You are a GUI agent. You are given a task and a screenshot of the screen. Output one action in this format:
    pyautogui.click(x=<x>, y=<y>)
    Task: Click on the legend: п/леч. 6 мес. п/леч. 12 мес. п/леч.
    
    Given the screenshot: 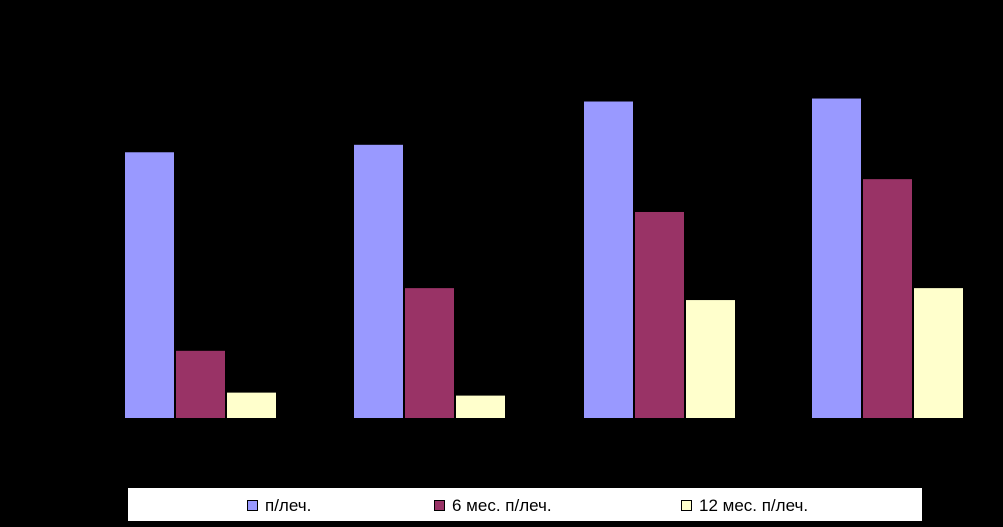 What is the action you would take?
    pyautogui.click(x=525, y=504)
    